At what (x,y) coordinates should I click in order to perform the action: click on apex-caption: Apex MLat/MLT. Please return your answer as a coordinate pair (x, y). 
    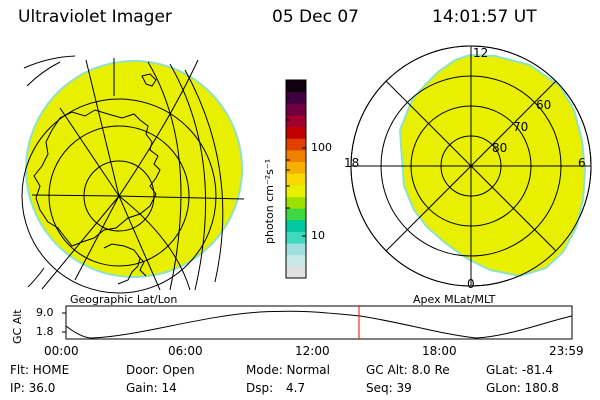
    Looking at the image, I should click on (454, 299).